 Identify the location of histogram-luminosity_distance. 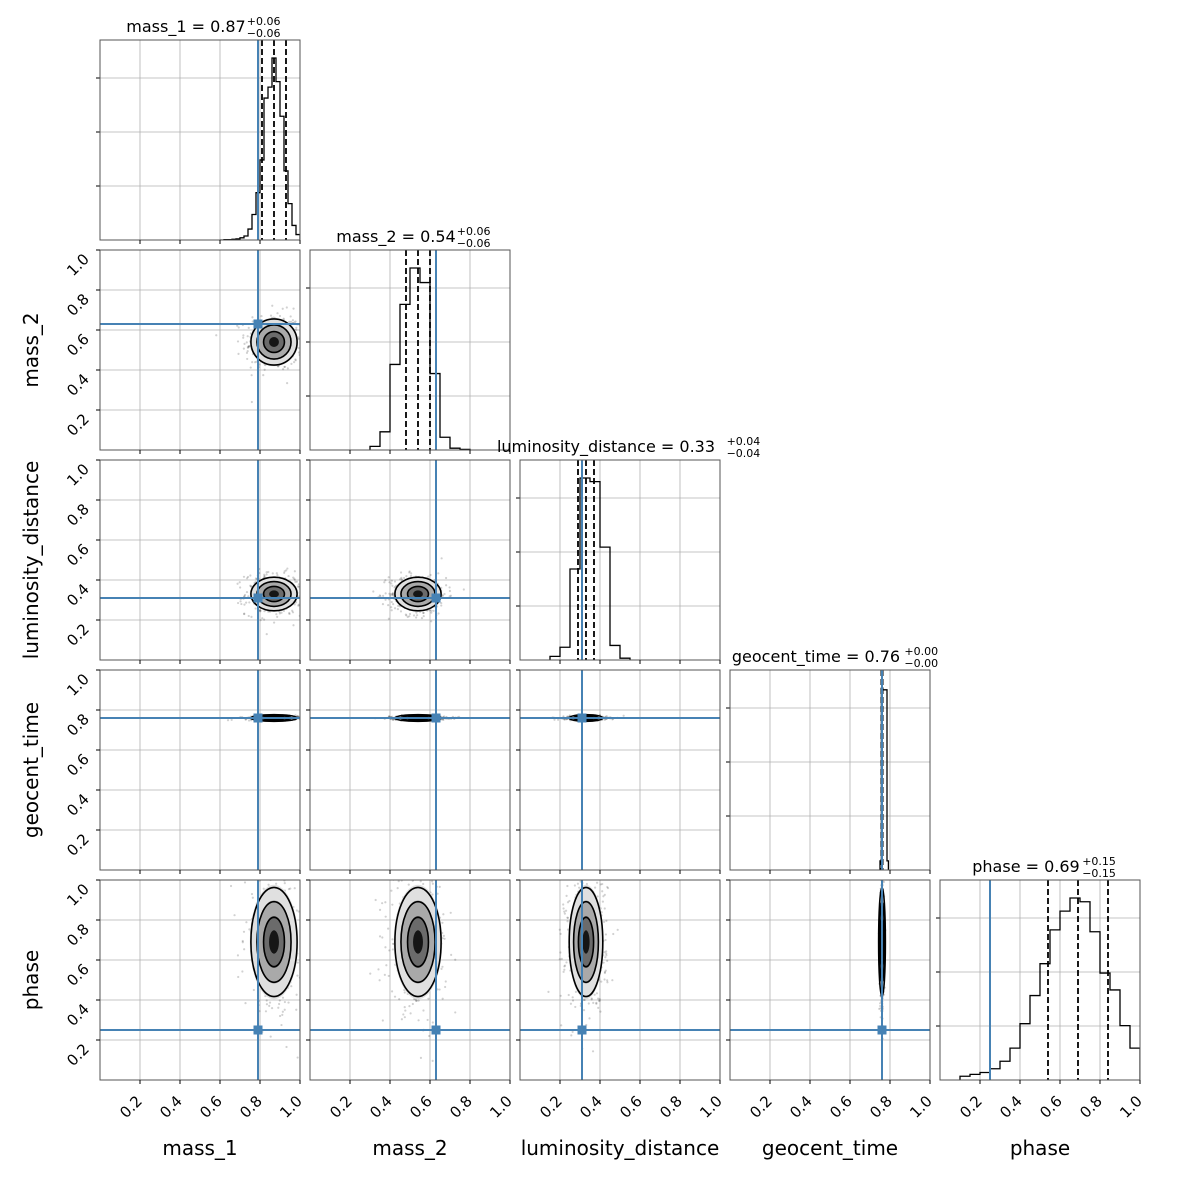
(590, 568).